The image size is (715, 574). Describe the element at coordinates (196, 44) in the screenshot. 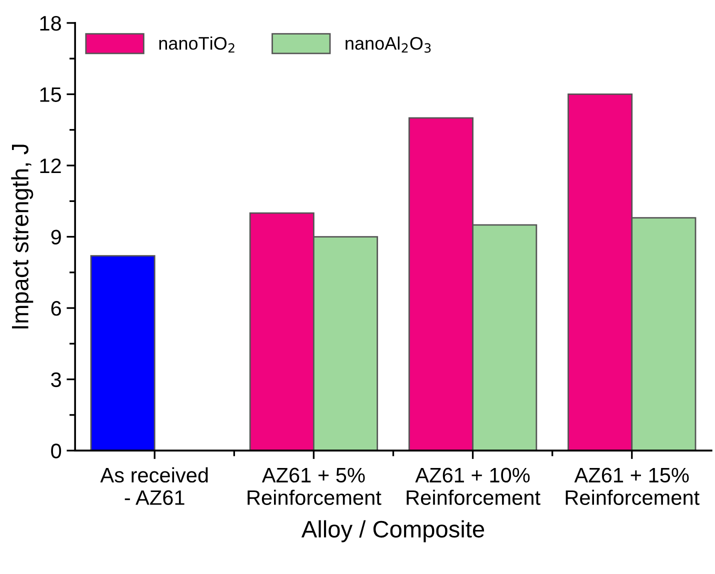

I see `legend-label: nanoTiO$_{2}$` at that location.